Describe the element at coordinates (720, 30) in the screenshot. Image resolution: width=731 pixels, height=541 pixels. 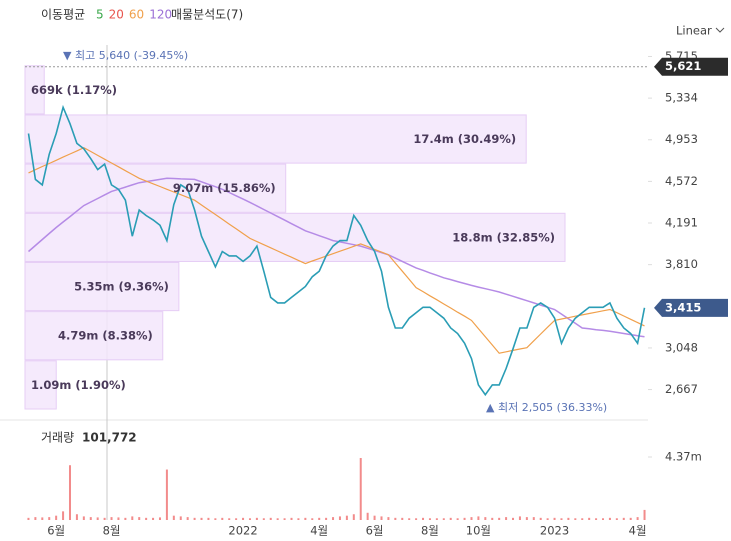
I see `dropdown-icon` at that location.